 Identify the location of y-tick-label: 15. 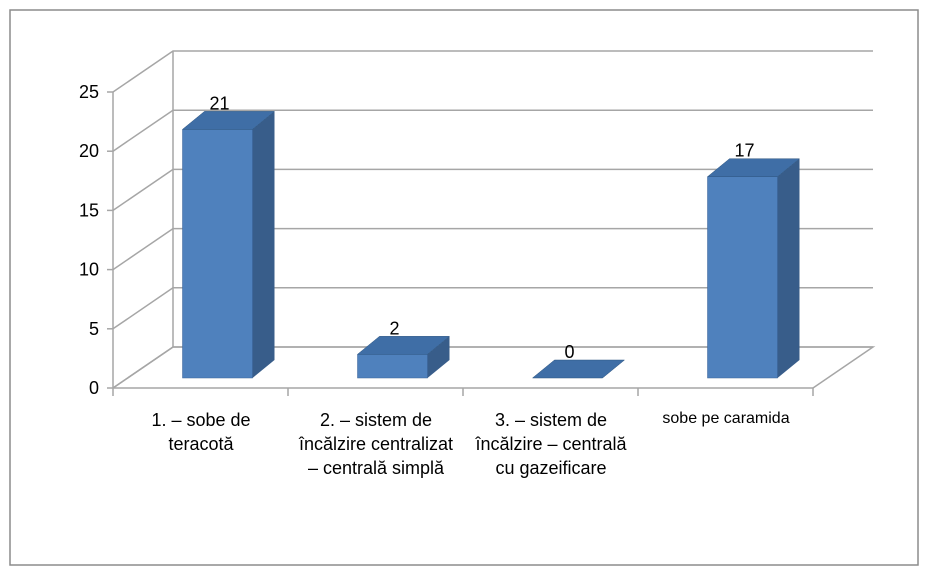
(89, 210).